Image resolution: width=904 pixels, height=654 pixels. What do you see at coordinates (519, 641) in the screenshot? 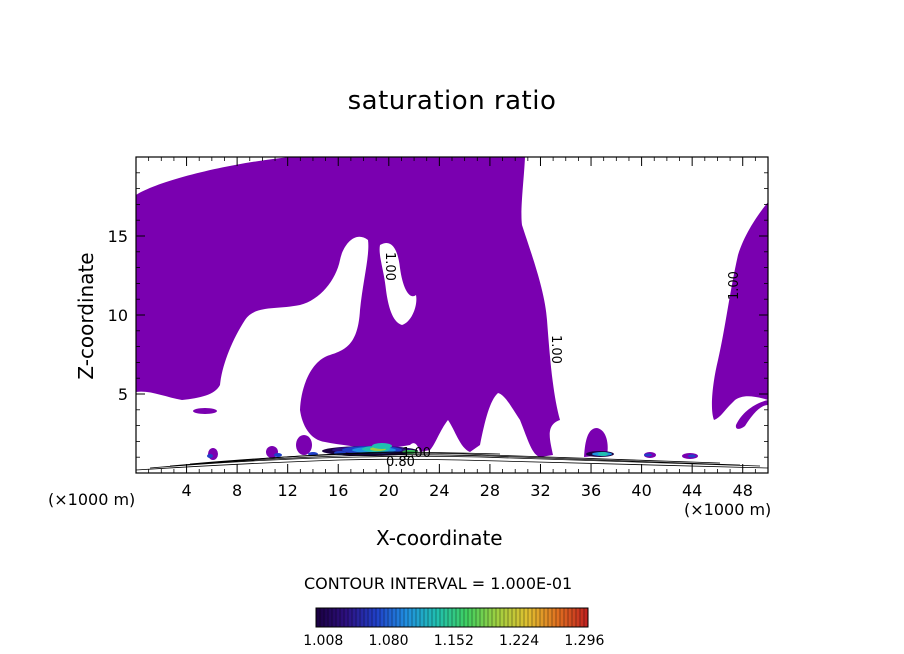
I see `colorbar-tick-label: 1.224` at bounding box center [519, 641].